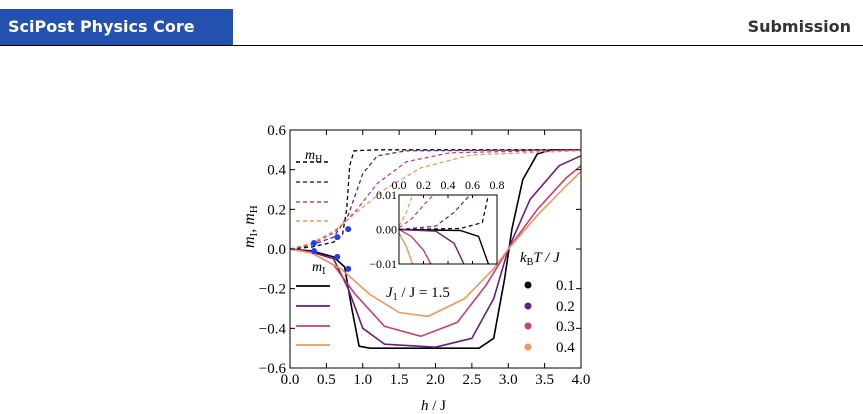  I want to click on x-tick-label: 3.5, so click(544, 380).